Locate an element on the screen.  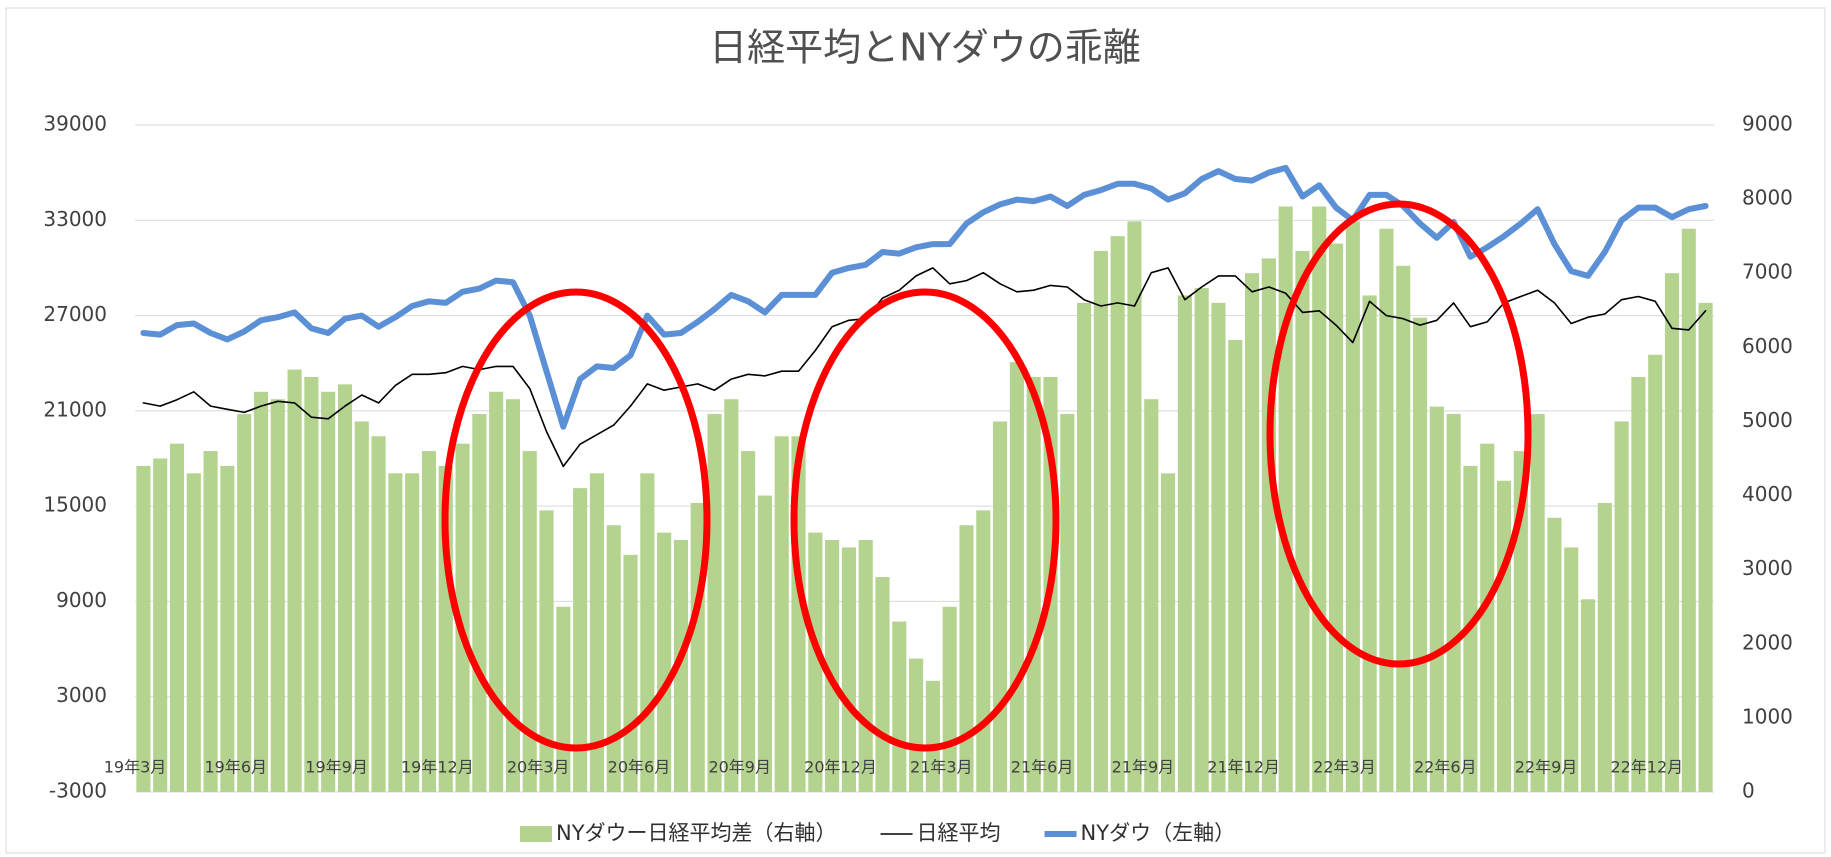
x-tick-label: 19年3月 is located at coordinates (135, 767).